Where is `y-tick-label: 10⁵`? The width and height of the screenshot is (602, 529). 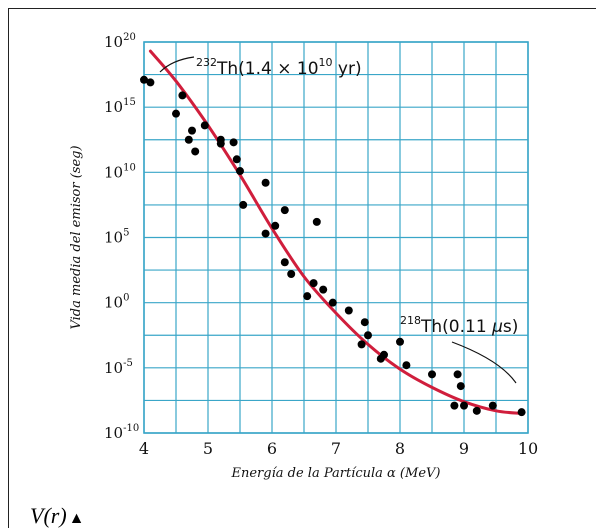 y-tick-label: 10⁵ is located at coordinates (116, 237).